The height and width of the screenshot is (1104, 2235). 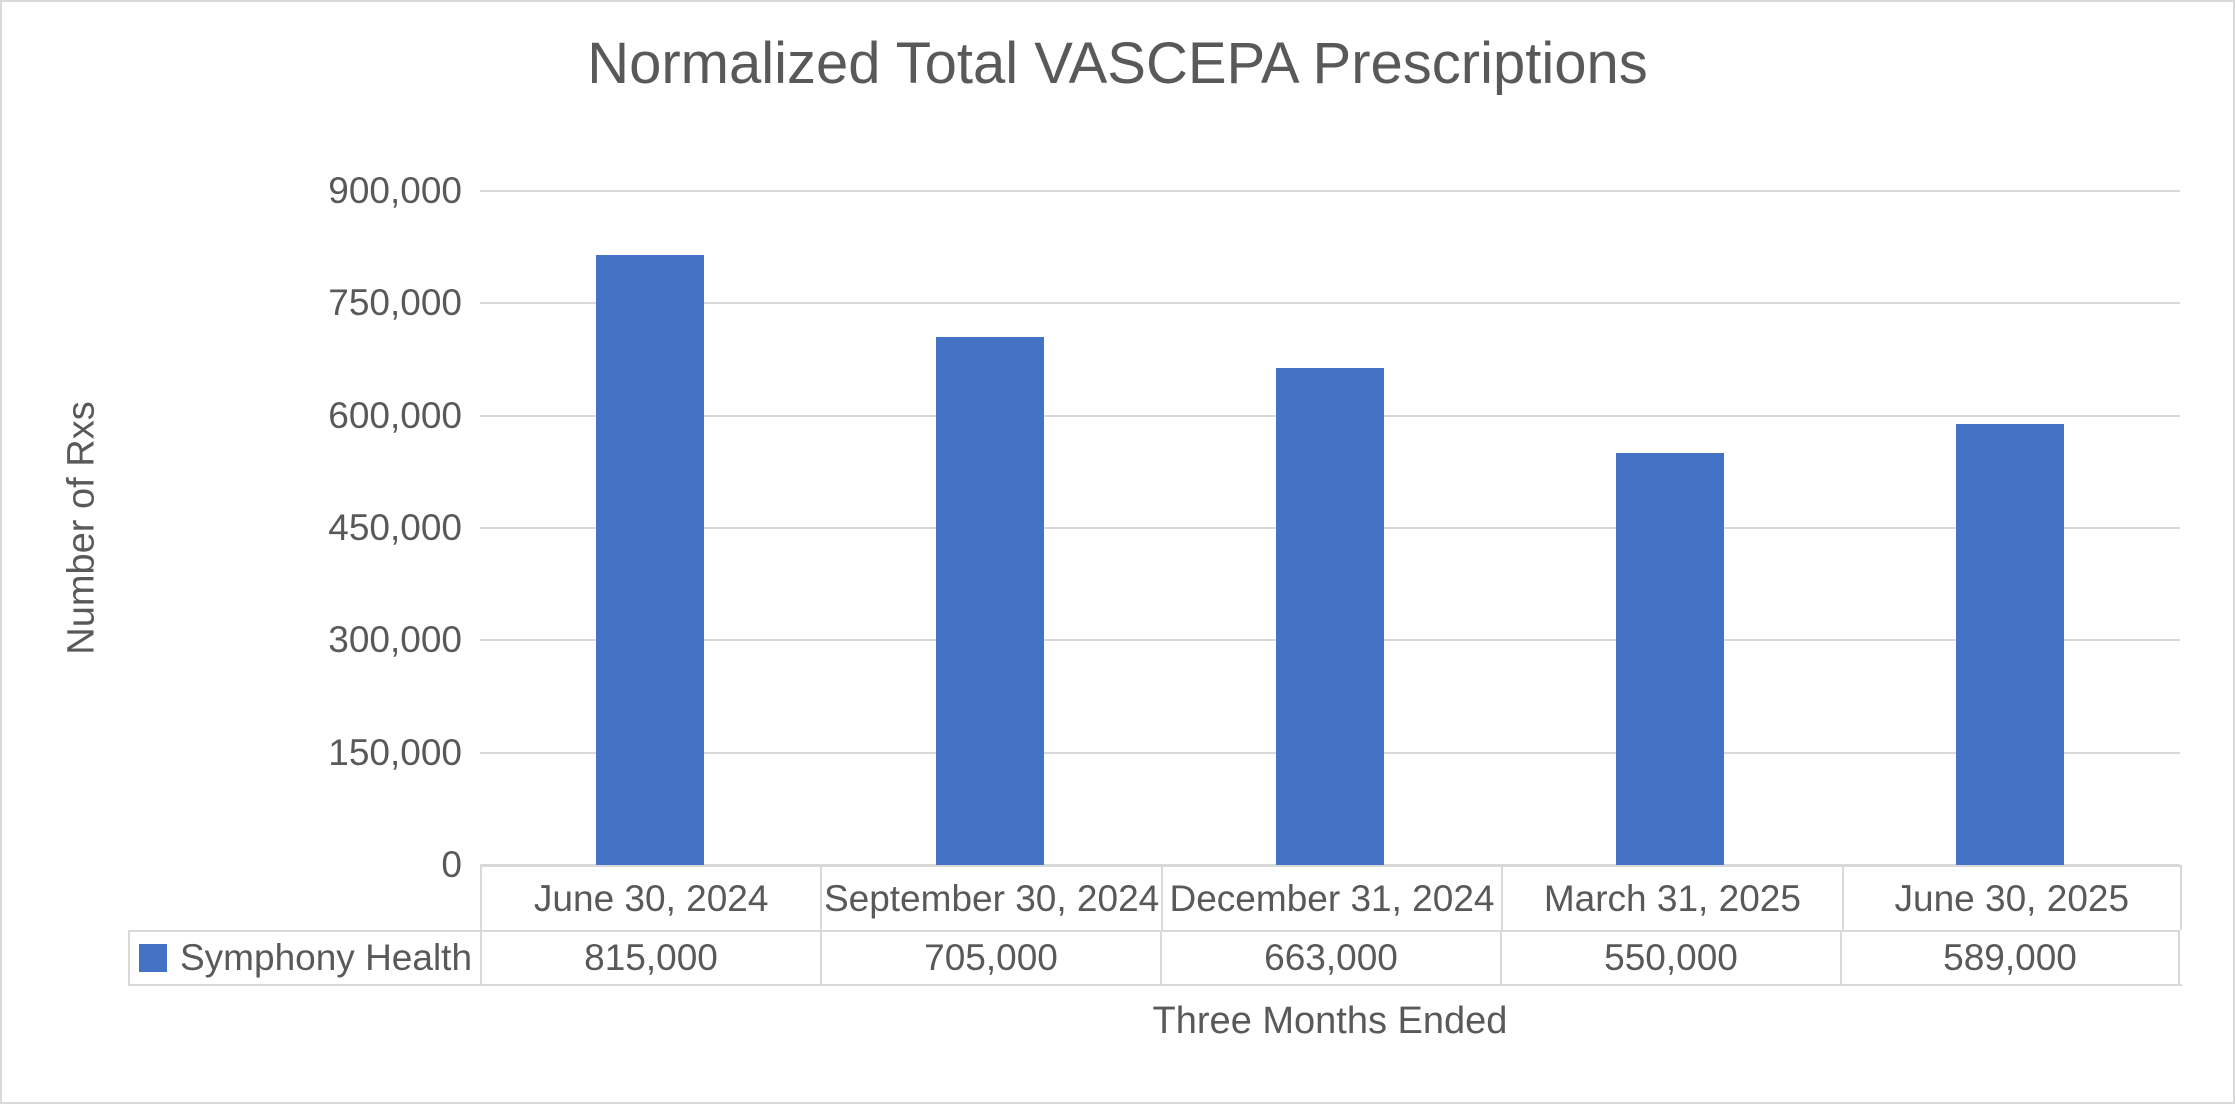 I want to click on y-tick-label: 900,000, so click(x=395, y=190).